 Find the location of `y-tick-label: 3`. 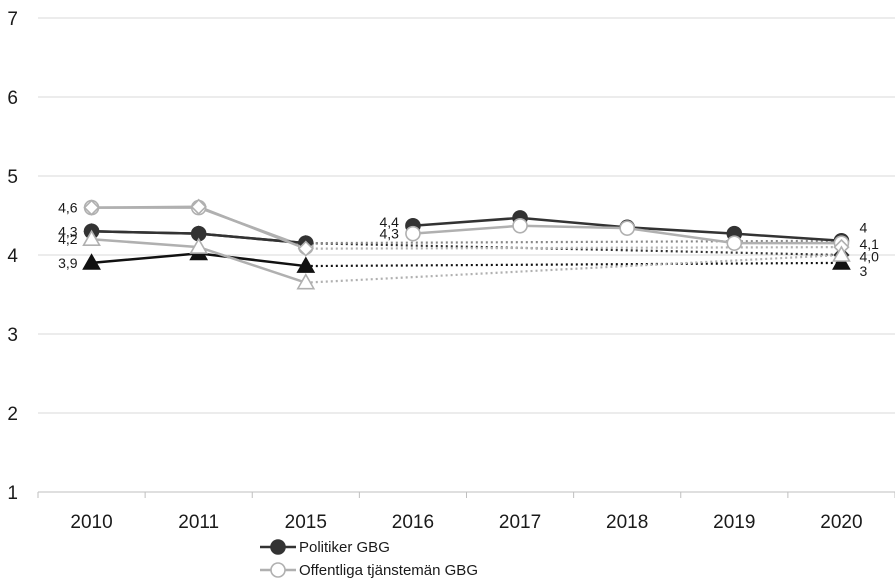

y-tick-label: 3 is located at coordinates (12, 335).